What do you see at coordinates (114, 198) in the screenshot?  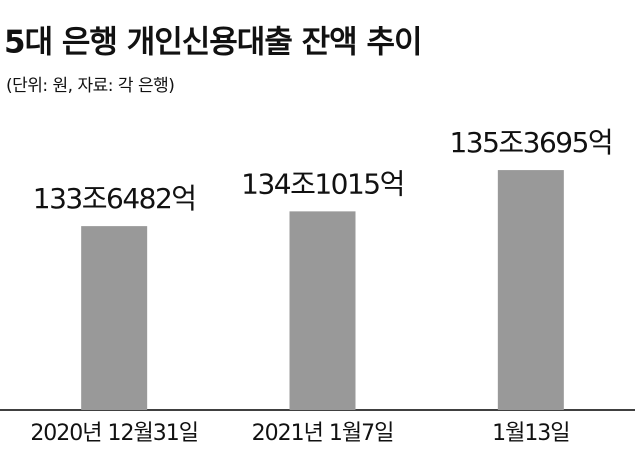 I see `value-label: 133조6482억` at bounding box center [114, 198].